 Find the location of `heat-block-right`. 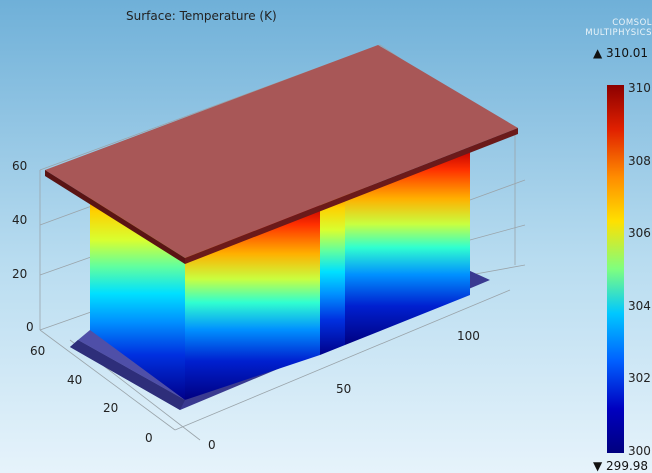

heat-block-right is located at coordinates (395, 252).